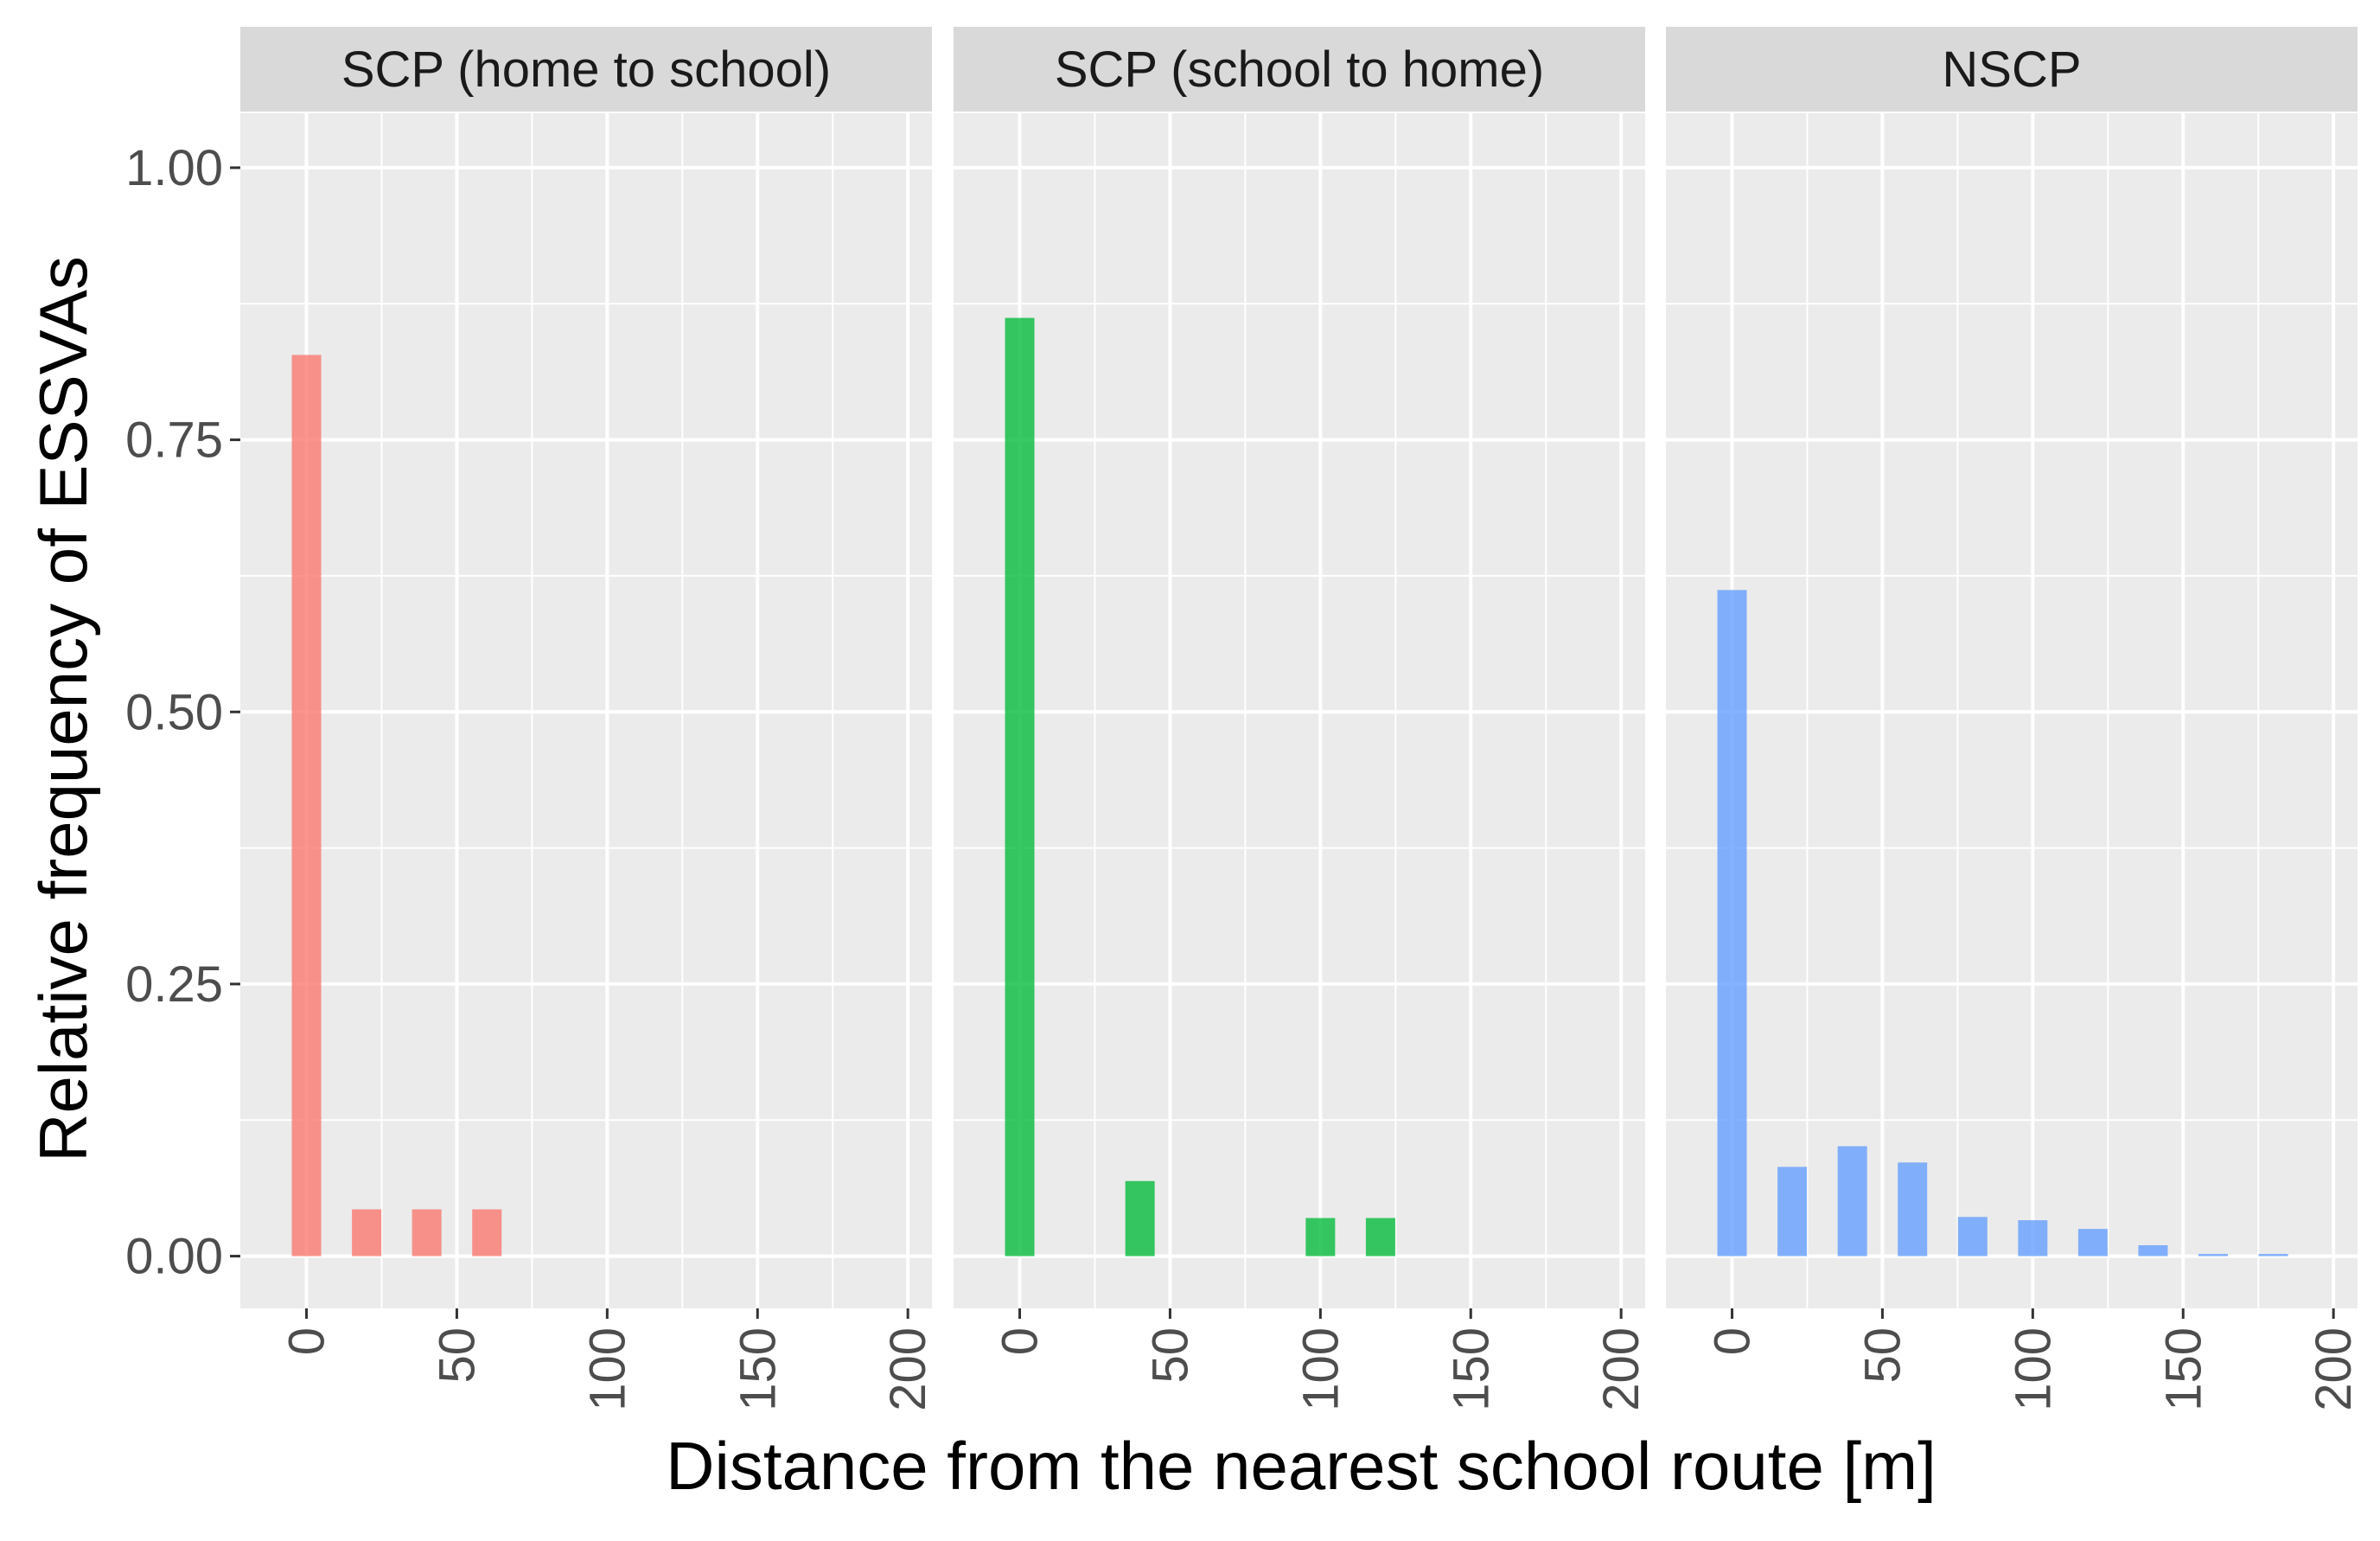 The image size is (2380, 1541). I want to click on y-tick-label: 0.75, so click(174, 440).